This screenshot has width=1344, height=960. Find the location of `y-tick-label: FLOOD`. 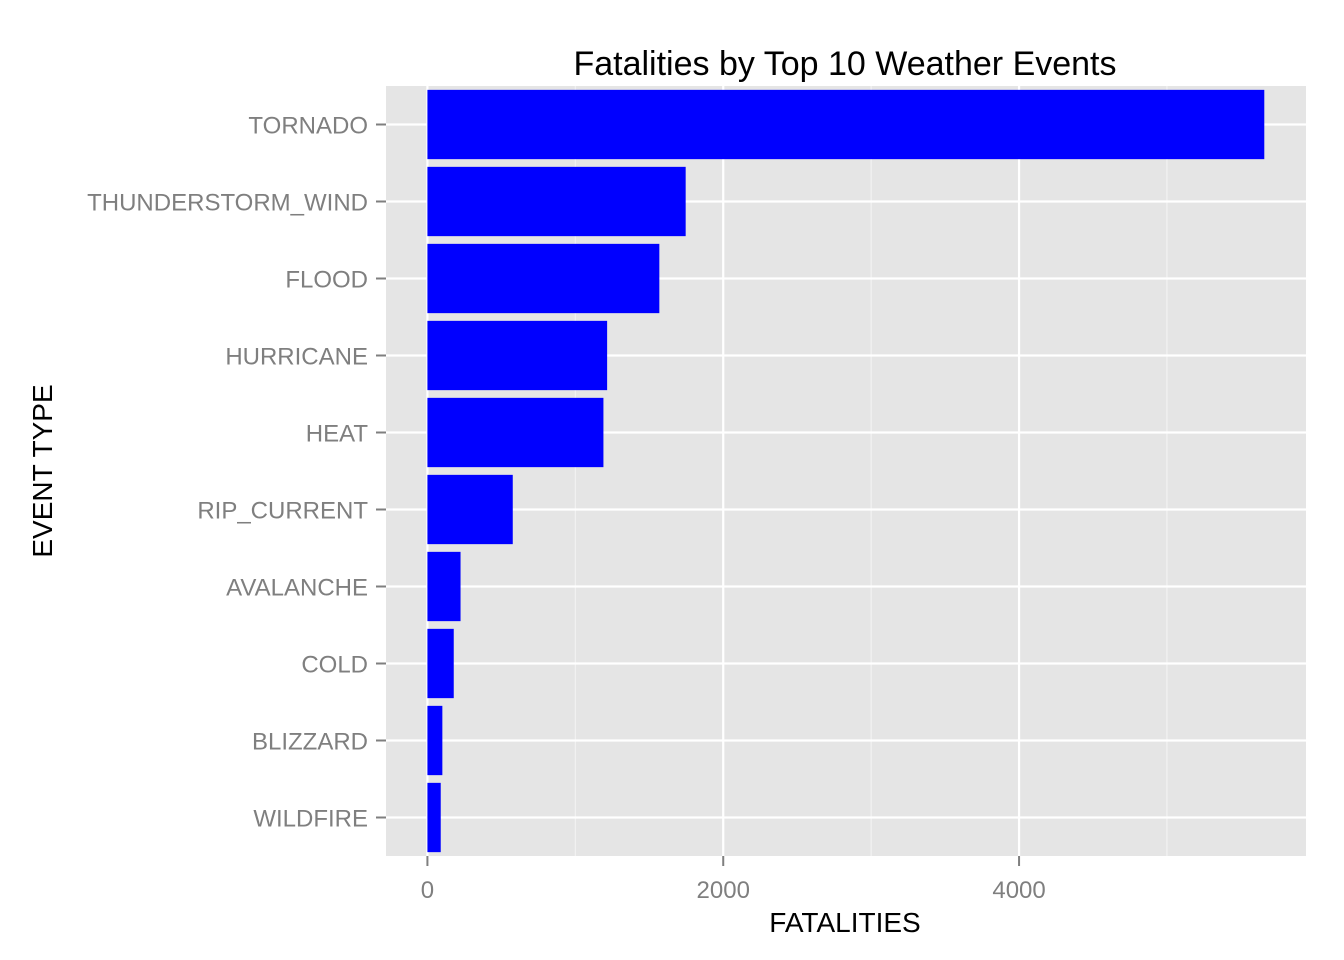

y-tick-label: FLOOD is located at coordinates (326, 280).